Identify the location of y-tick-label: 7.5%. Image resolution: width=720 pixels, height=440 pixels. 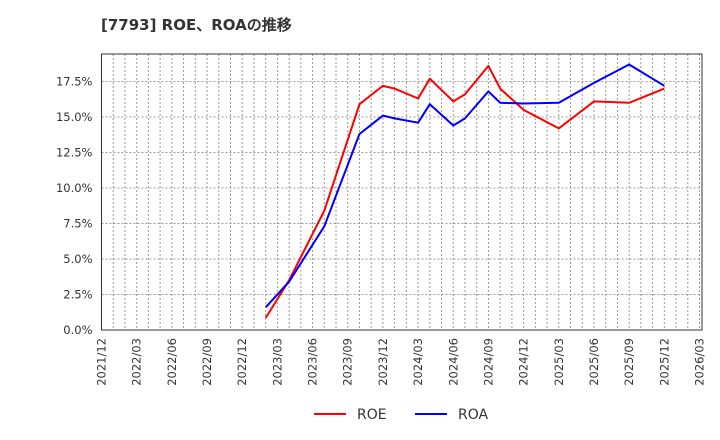
(77, 224).